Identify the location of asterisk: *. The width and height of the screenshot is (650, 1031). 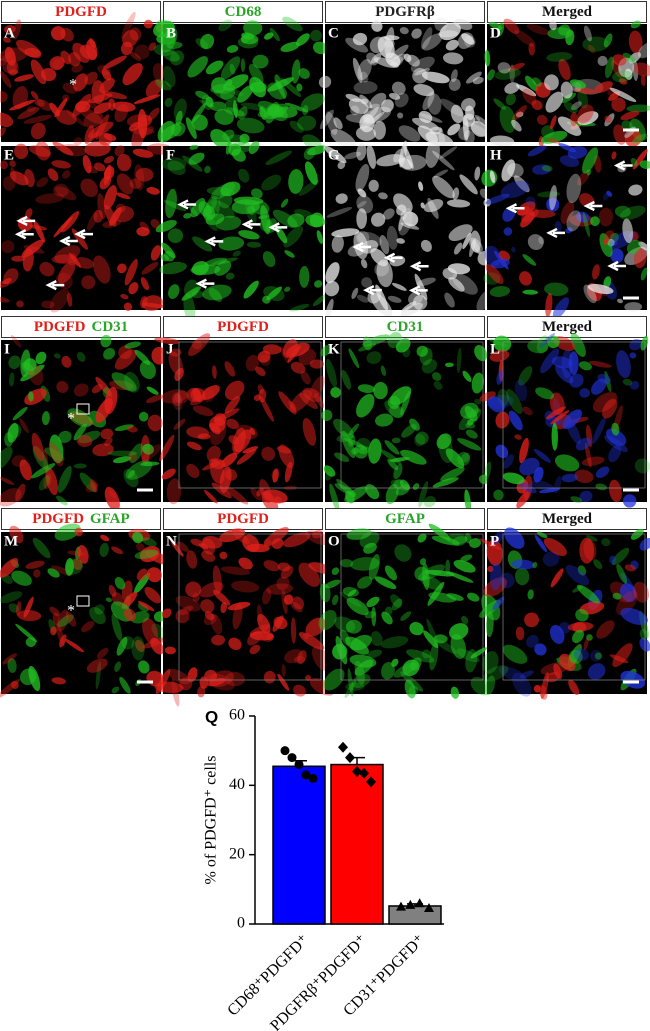
(73, 85).